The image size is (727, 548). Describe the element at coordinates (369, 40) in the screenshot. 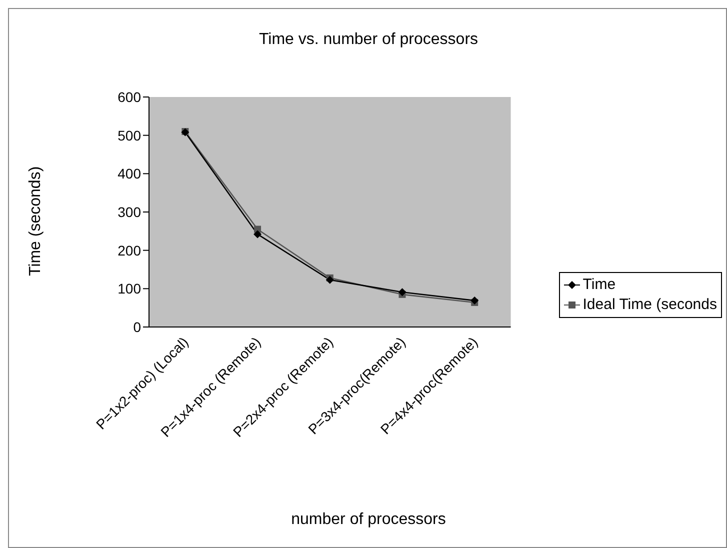

I see `chart-title: Time vs. number of processors` at that location.